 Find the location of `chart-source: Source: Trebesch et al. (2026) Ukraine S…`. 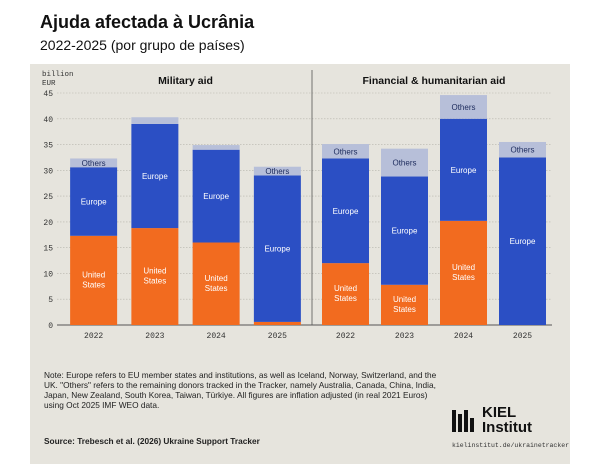

chart-source: Source: Trebesch et al. (2026) Ukraine S… is located at coordinates (152, 441).